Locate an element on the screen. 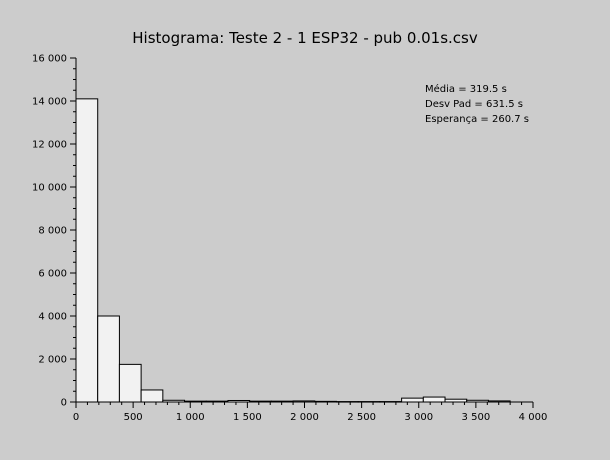 This screenshot has height=460, width=610. y-tick-label: 0 is located at coordinates (64, 403).